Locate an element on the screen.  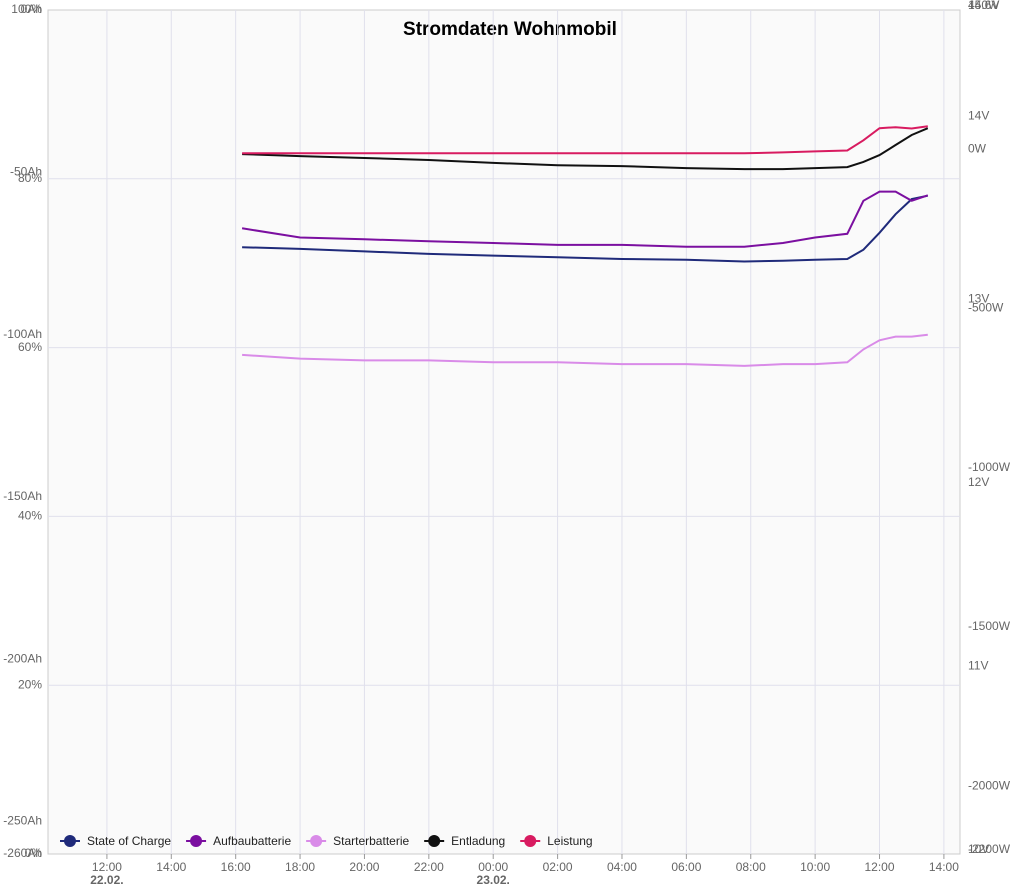
x-tick-label: 02:00 is located at coordinates (558, 867).